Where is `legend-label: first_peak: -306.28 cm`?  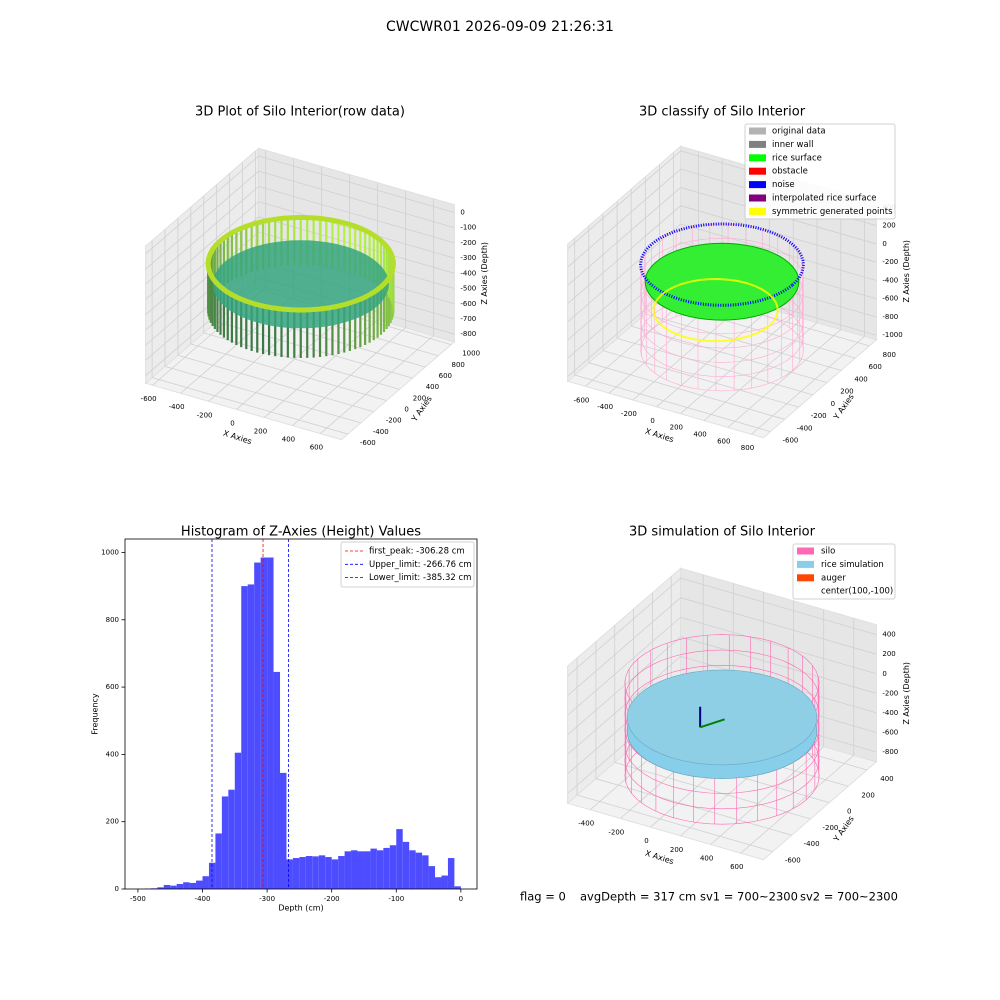
legend-label: first_peak: -306.28 cm is located at coordinates (417, 552).